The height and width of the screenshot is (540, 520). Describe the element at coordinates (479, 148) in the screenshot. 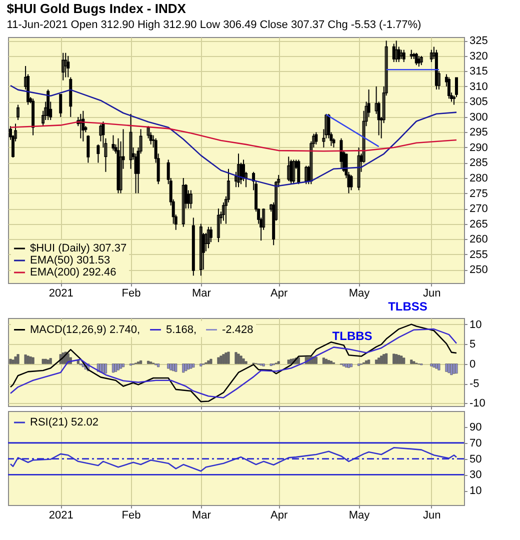

I see `y-tick-label: 290` at that location.